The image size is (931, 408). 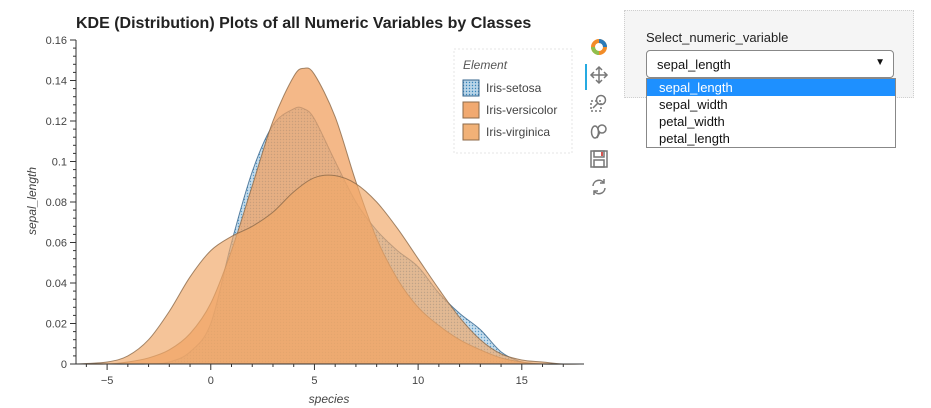 I want to click on wheel-zoom-icon, so click(x=599, y=131).